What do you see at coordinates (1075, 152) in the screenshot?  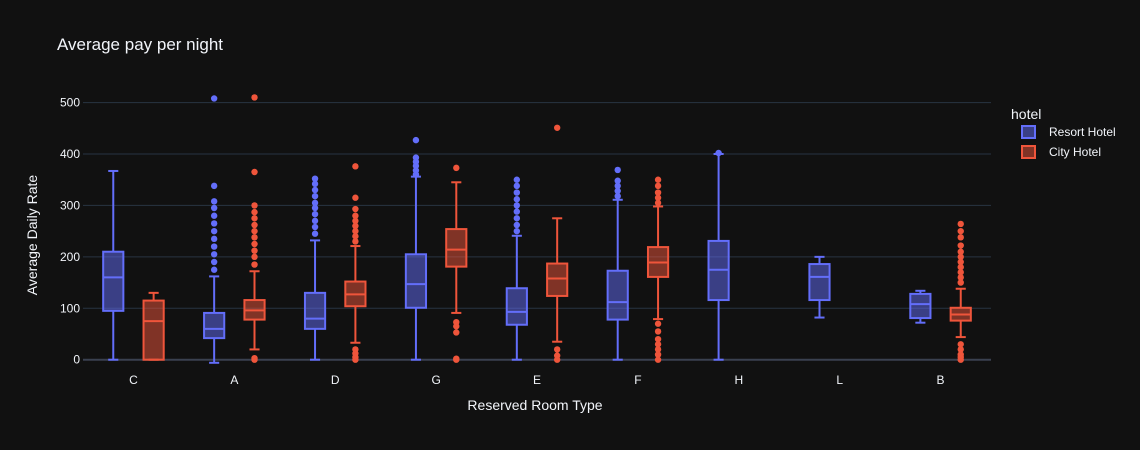 I see `legend-label: City Hotel` at bounding box center [1075, 152].